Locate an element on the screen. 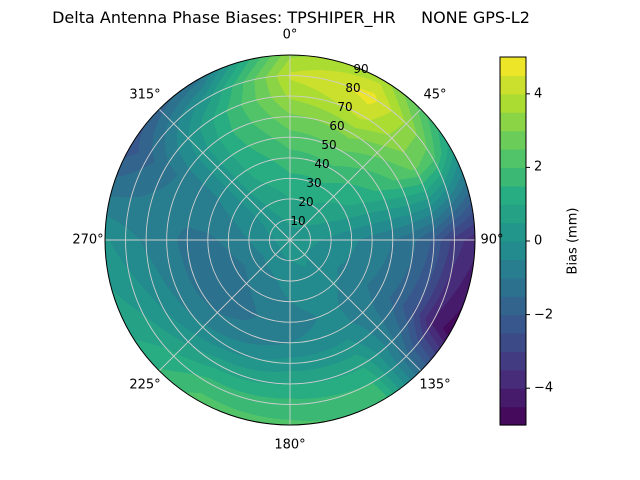 This screenshot has width=640, height=480. radial-tick-30: 30 is located at coordinates (314, 183).